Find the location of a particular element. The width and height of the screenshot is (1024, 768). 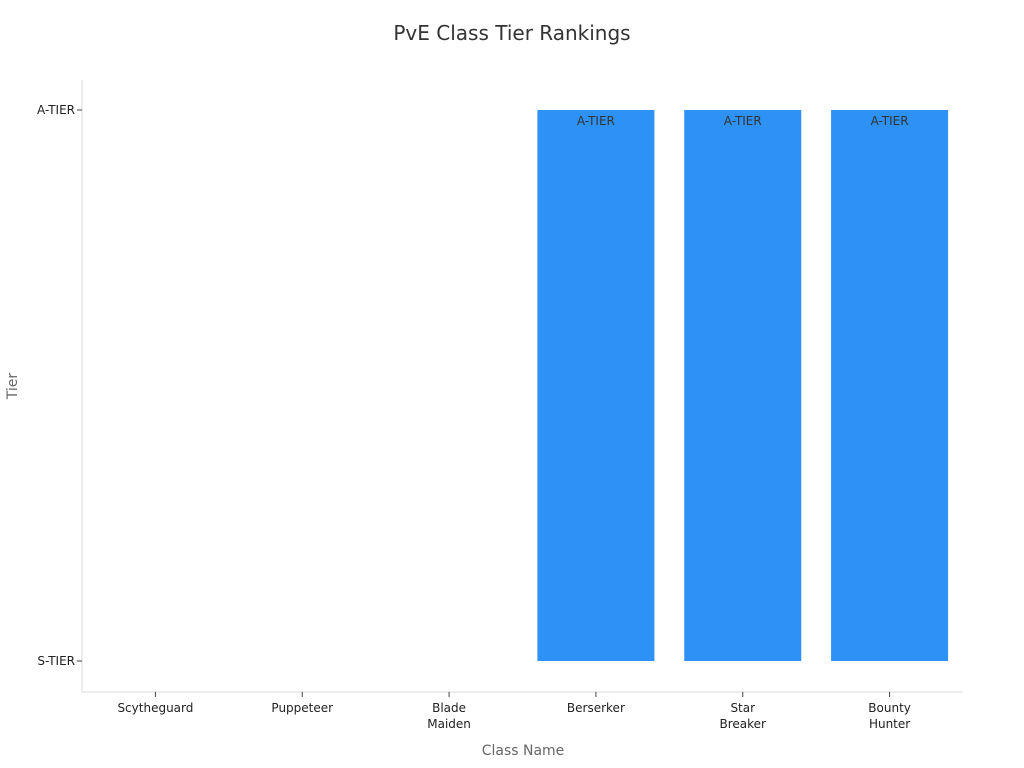

x-tick-label: Blade Maiden is located at coordinates (449, 716).